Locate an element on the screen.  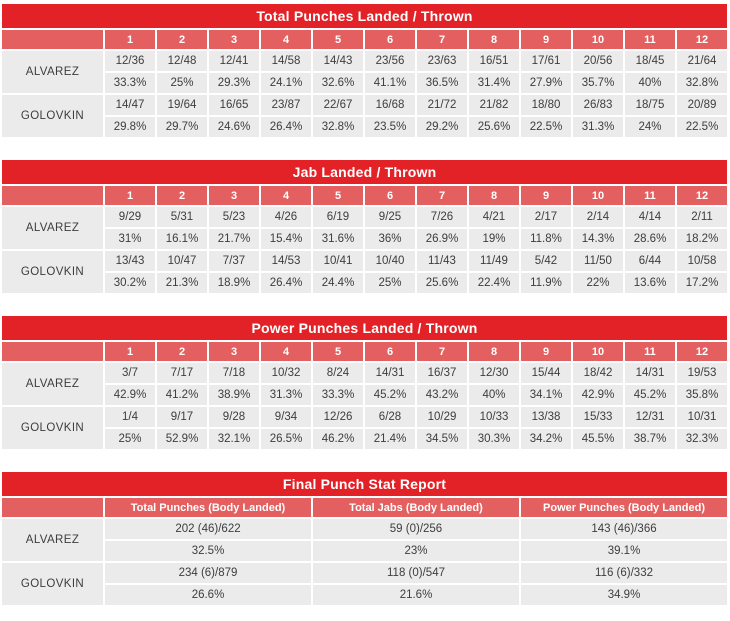
accuracy-cell: 43.2% is located at coordinates (442, 395).